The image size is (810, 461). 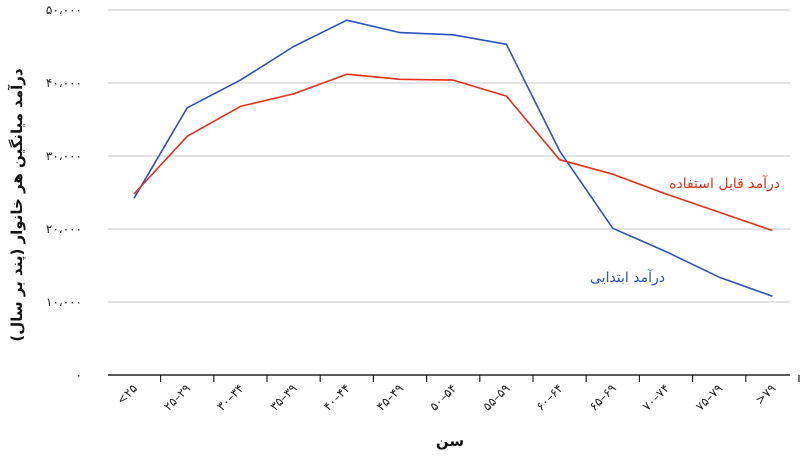 I want to click on y-tick-label: ۳۰،۰۰۰, so click(x=64, y=156).